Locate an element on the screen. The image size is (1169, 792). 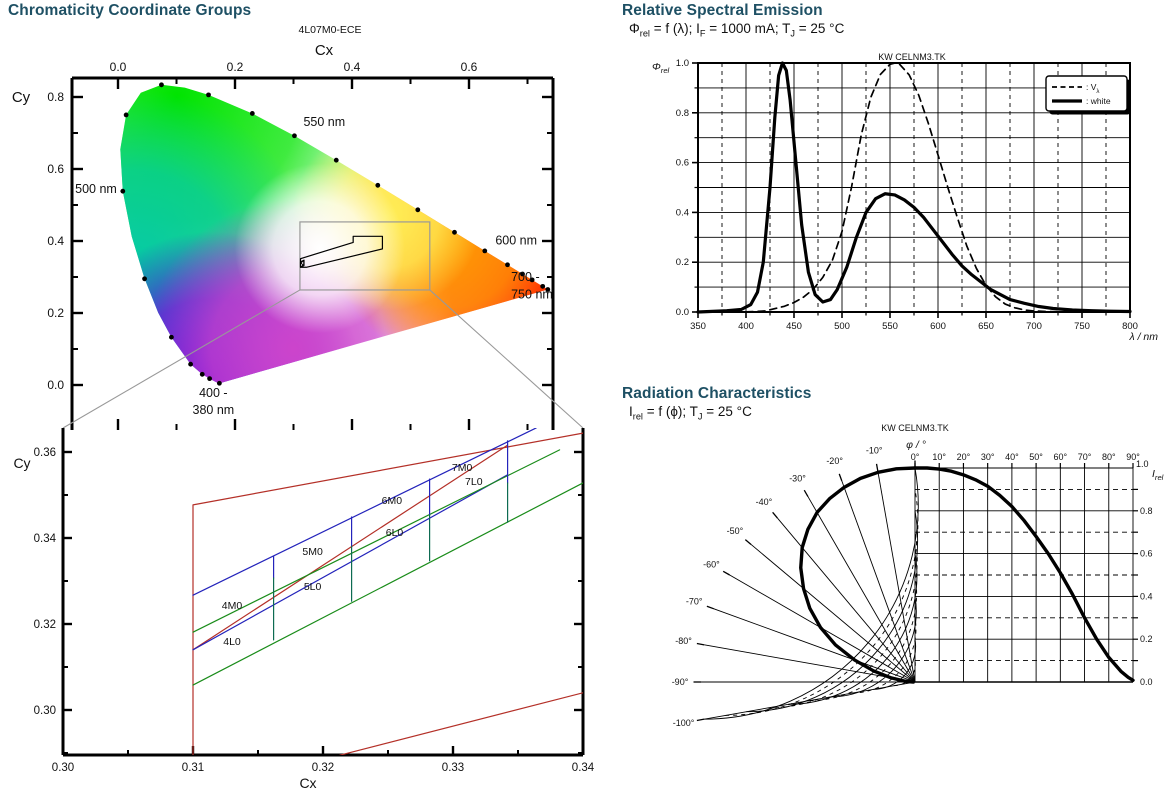
groups-labels: 4M0 4L0 5M0 5L0 6M0 6L0 7M0 7L0 is located at coordinates (352, 555).